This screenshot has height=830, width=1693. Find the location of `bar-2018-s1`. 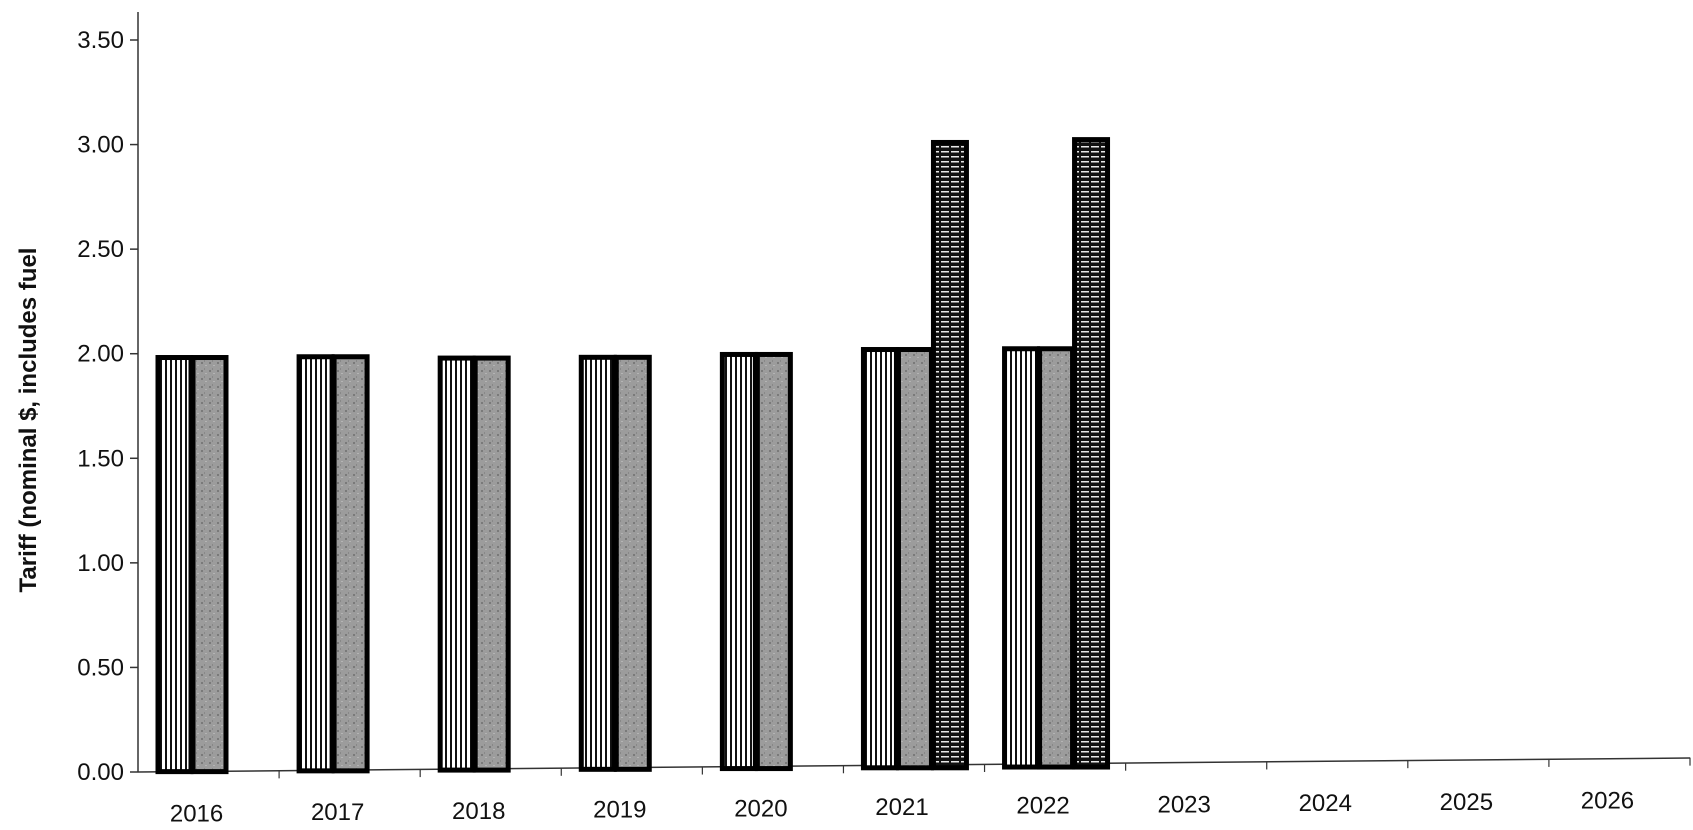

bar-2018-s1 is located at coordinates (456, 564).